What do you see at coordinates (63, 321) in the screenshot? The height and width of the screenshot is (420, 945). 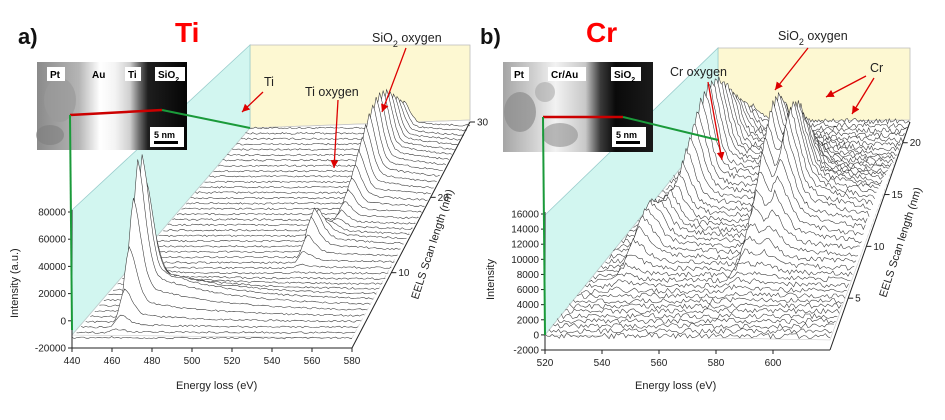 I see `panel-a-y-tick-label: 0` at bounding box center [63, 321].